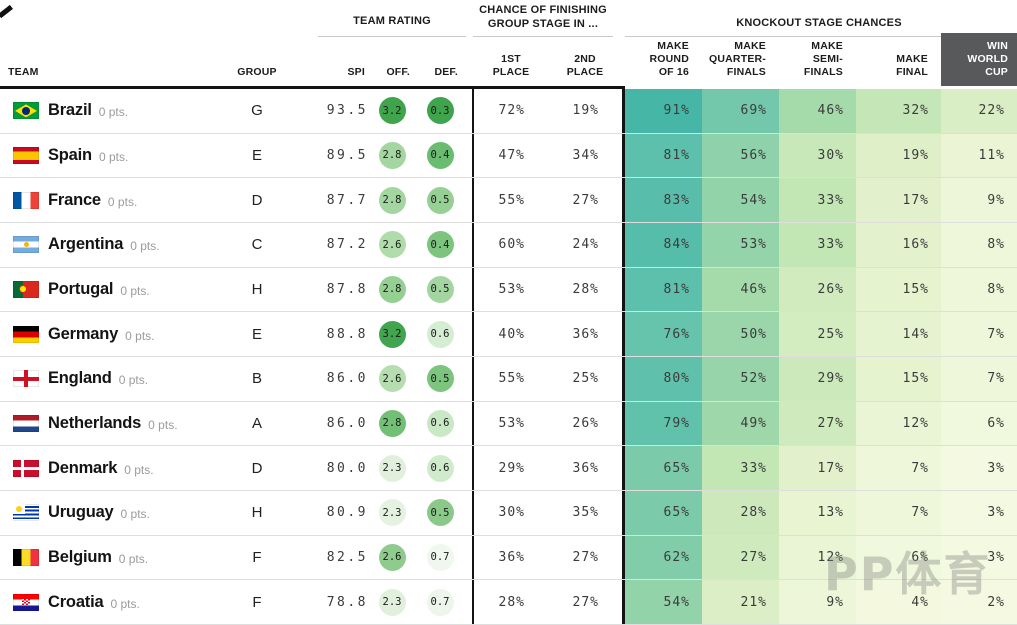  I want to click on team-cell: Uruguay 0 pts., so click(116, 513).